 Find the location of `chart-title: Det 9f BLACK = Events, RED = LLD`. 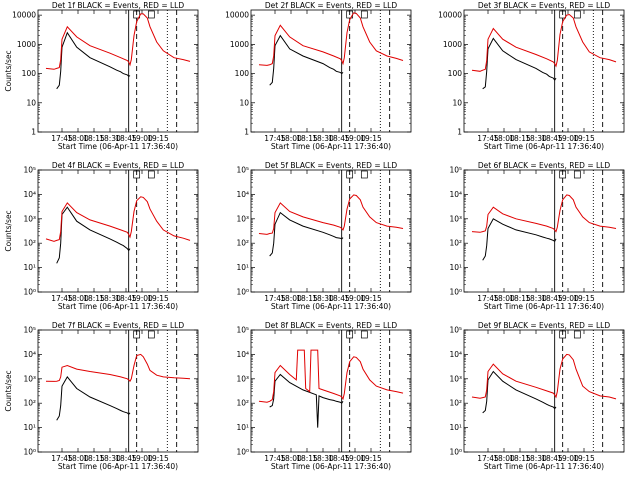

chart-title: Det 9f BLACK = Events, RED = LLD is located at coordinates (544, 325).